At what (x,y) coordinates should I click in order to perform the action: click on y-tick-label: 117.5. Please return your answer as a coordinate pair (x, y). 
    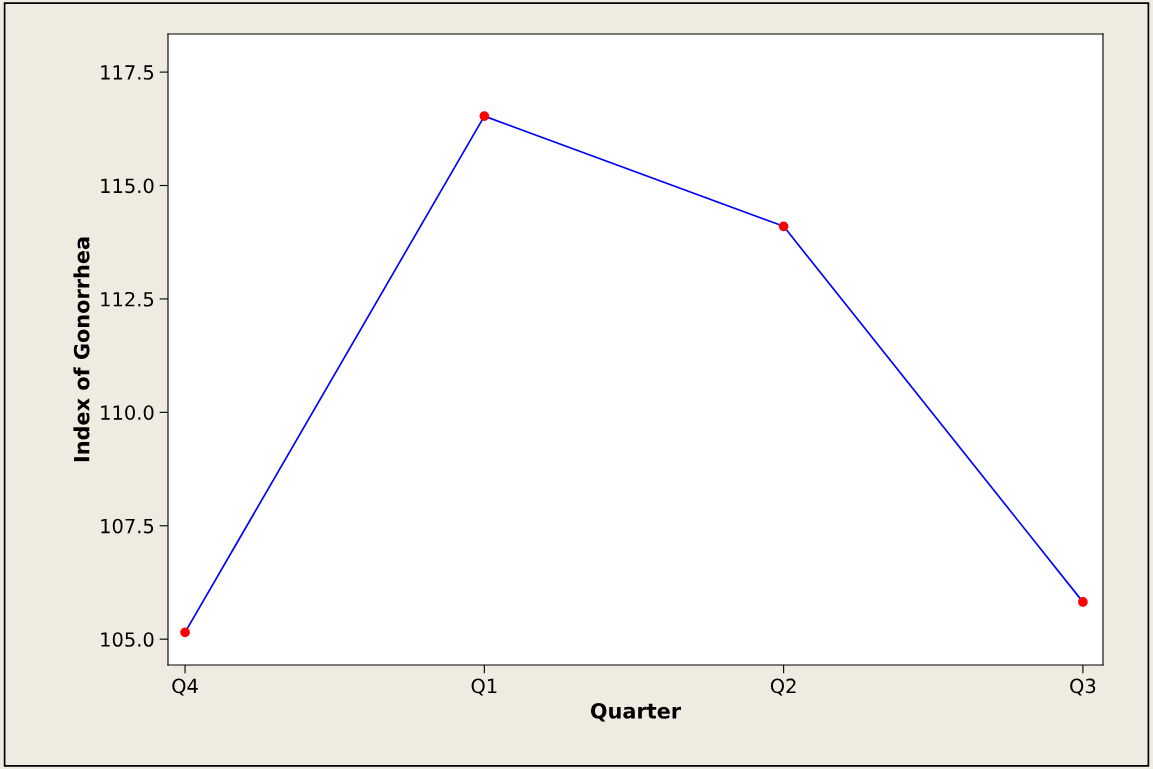
    Looking at the image, I should click on (127, 72).